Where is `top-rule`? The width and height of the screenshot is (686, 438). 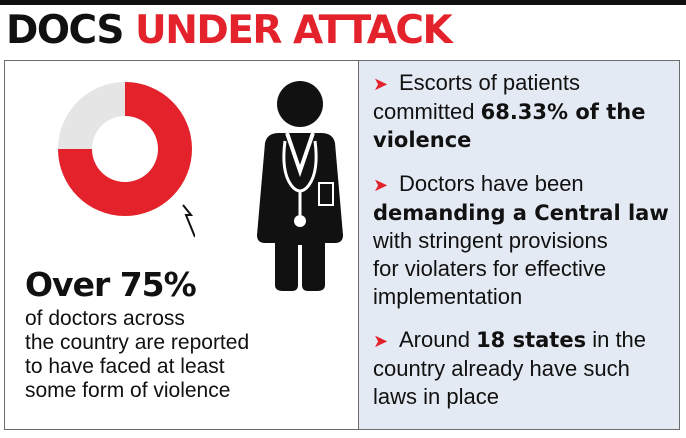
top-rule is located at coordinates (343, 2).